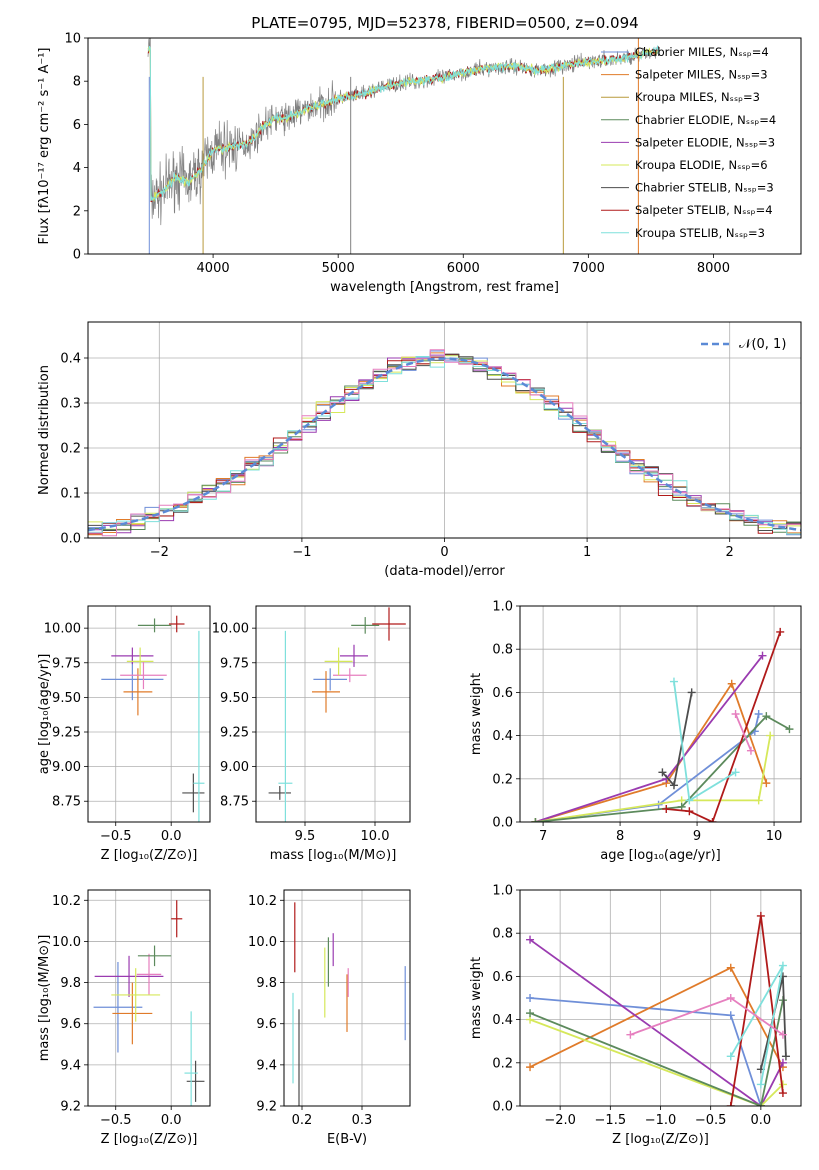 The image size is (819, 1170). I want to click on spectrum-xtick-label-4: 8000, so click(713, 268).